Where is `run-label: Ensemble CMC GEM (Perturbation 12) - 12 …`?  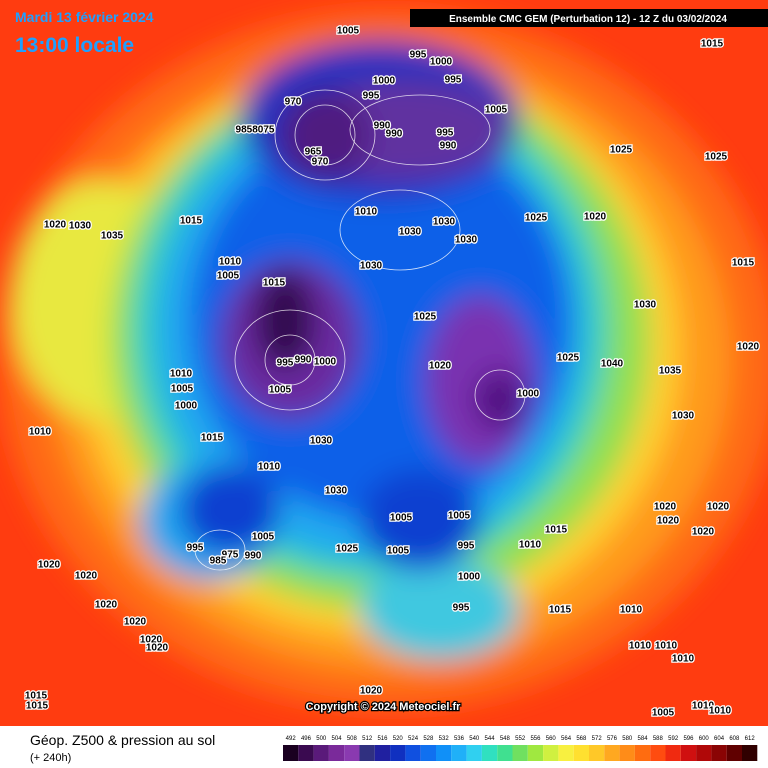
run-label: Ensemble CMC GEM (Perturbation 12) - 12 … is located at coordinates (588, 19).